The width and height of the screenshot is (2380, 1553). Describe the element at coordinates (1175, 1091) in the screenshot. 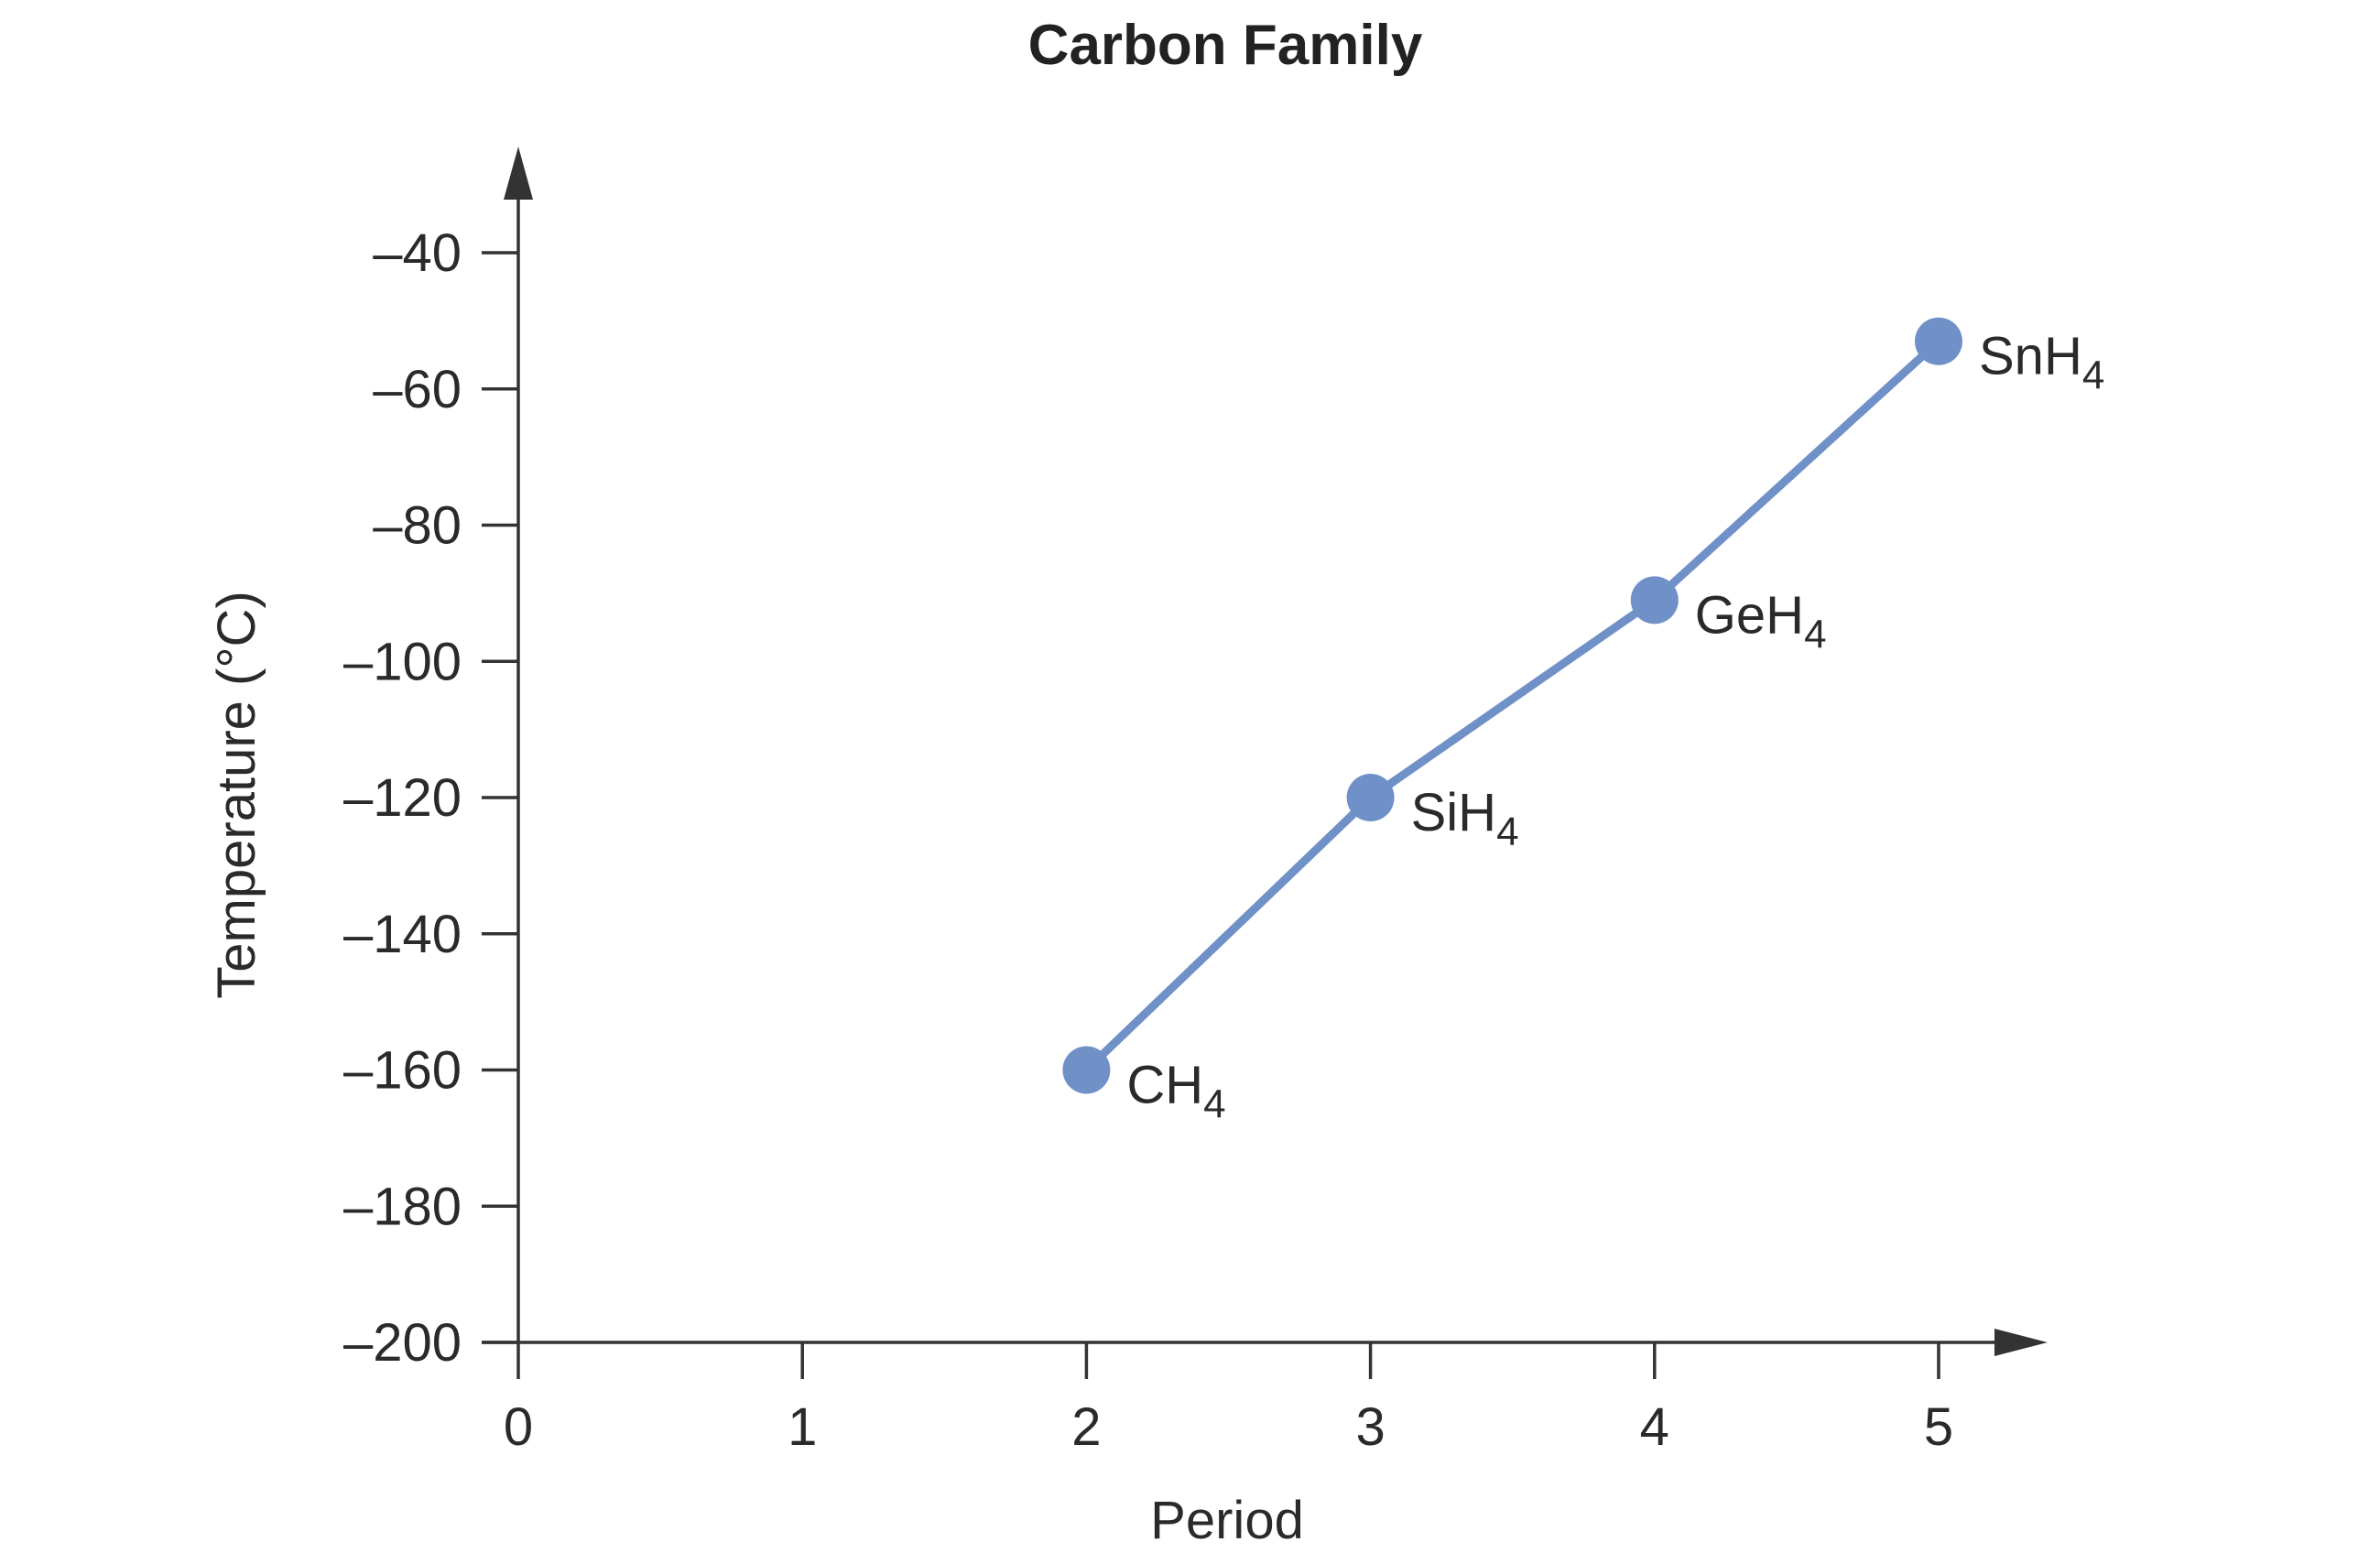

I see `data-point-label: CH4` at that location.